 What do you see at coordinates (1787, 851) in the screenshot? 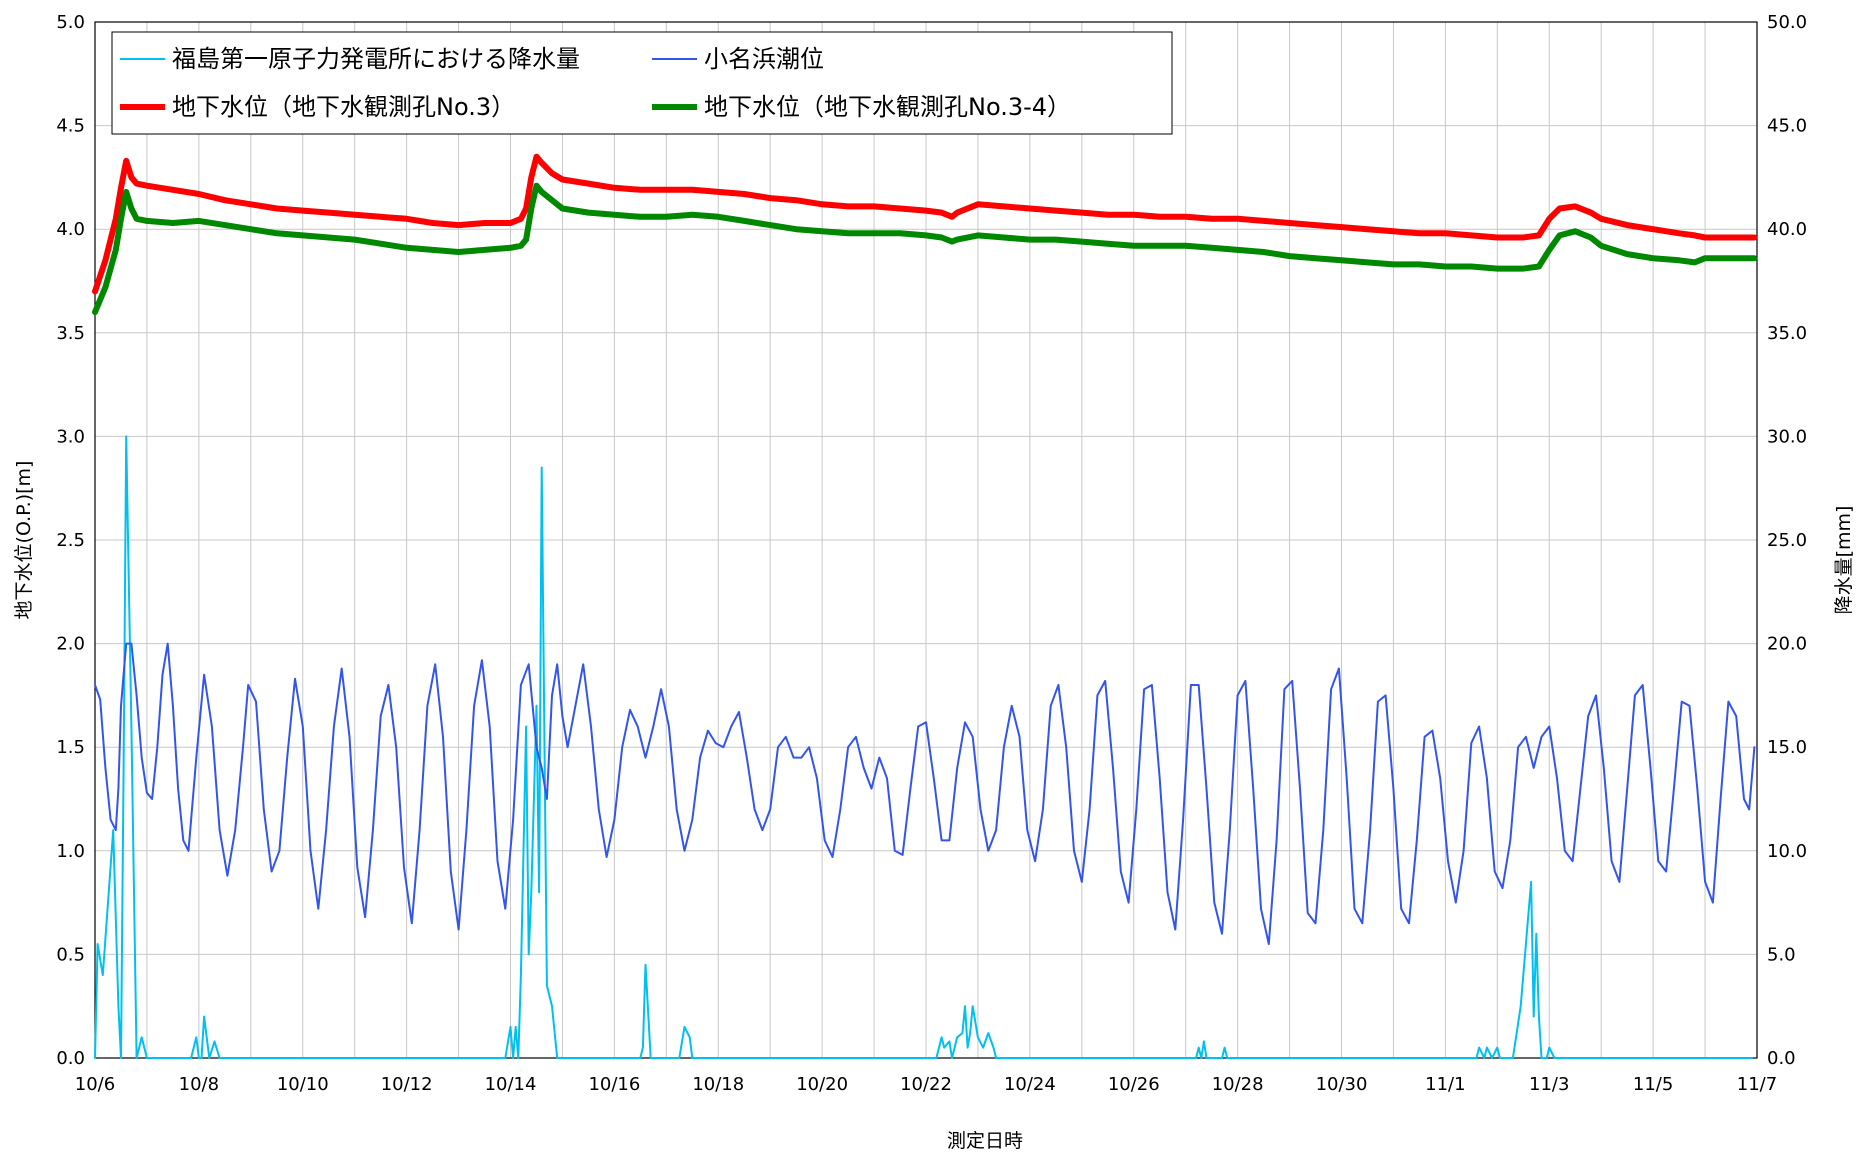
I see `y-right-tick-label: 10.0` at bounding box center [1787, 851].